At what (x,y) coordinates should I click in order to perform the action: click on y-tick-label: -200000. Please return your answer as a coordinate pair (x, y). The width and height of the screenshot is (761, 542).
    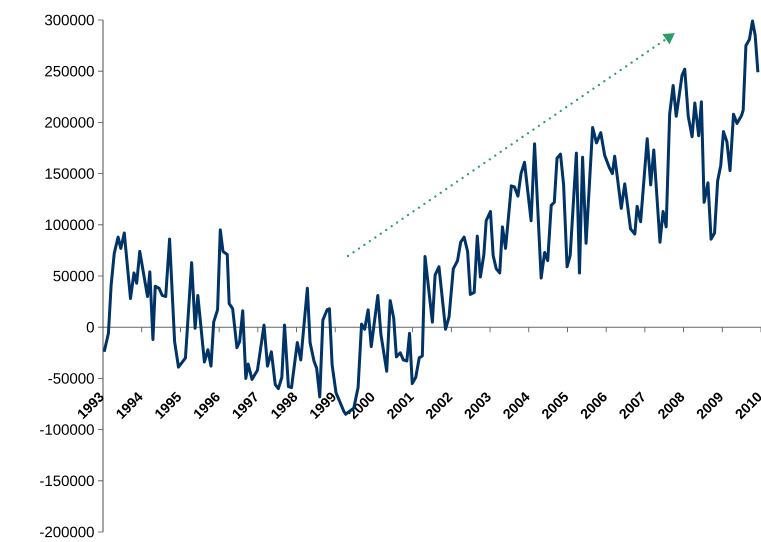
    Looking at the image, I should click on (67, 532).